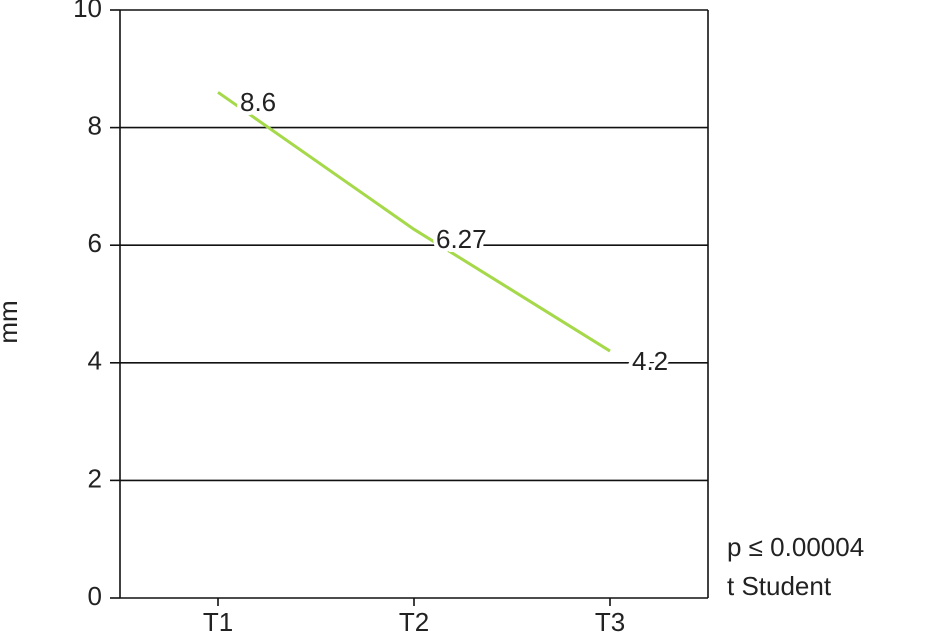 The width and height of the screenshot is (942, 636). I want to click on x-tick-label: T3, so click(610, 621).